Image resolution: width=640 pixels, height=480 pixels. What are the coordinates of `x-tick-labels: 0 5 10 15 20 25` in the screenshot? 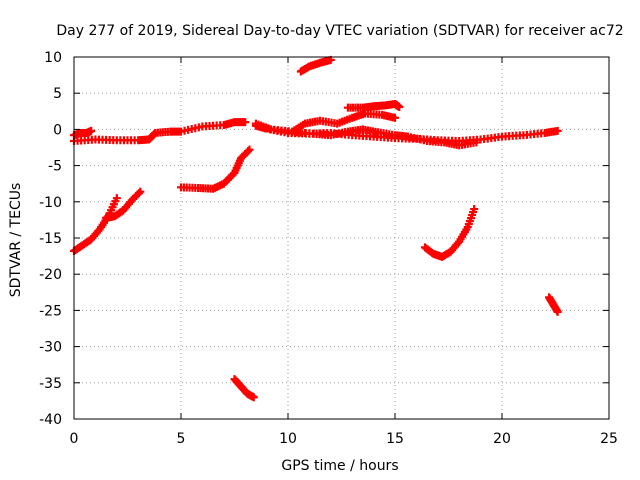 It's located at (344, 439).